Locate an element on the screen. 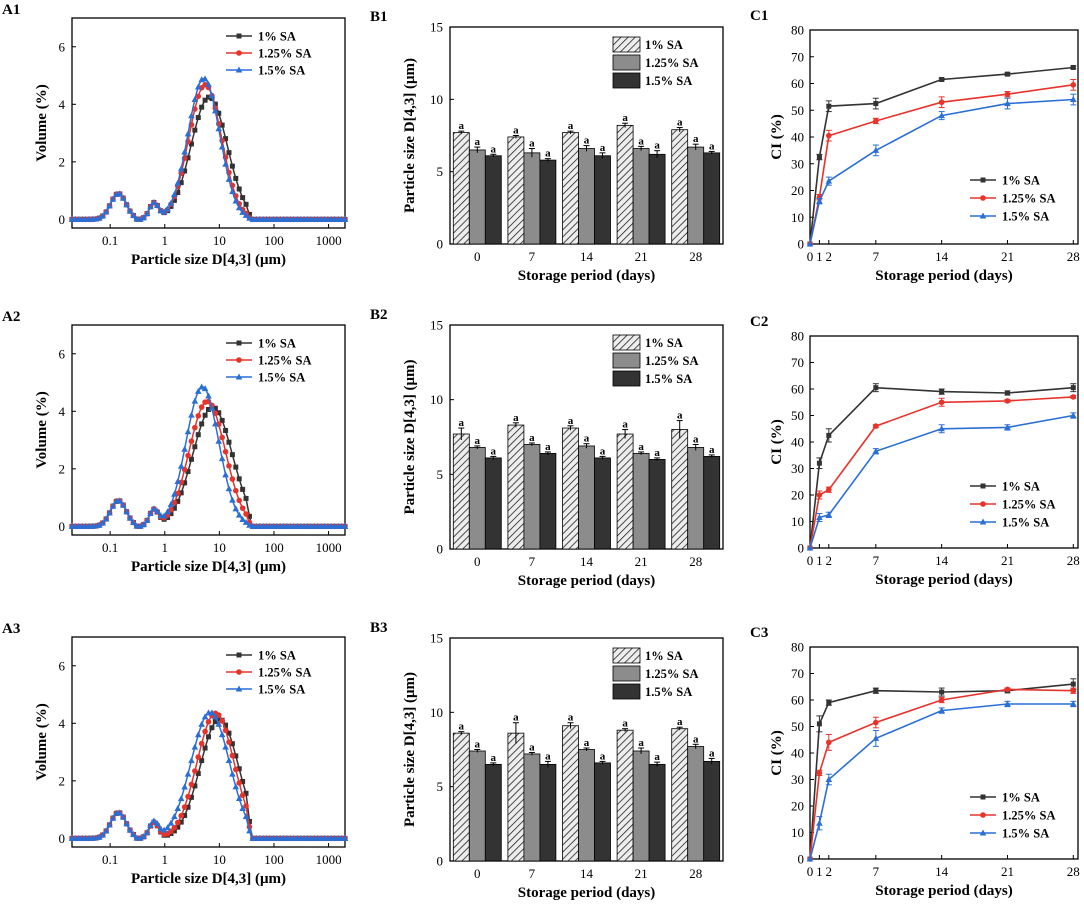  x-tick-label: 7 is located at coordinates (876, 256).